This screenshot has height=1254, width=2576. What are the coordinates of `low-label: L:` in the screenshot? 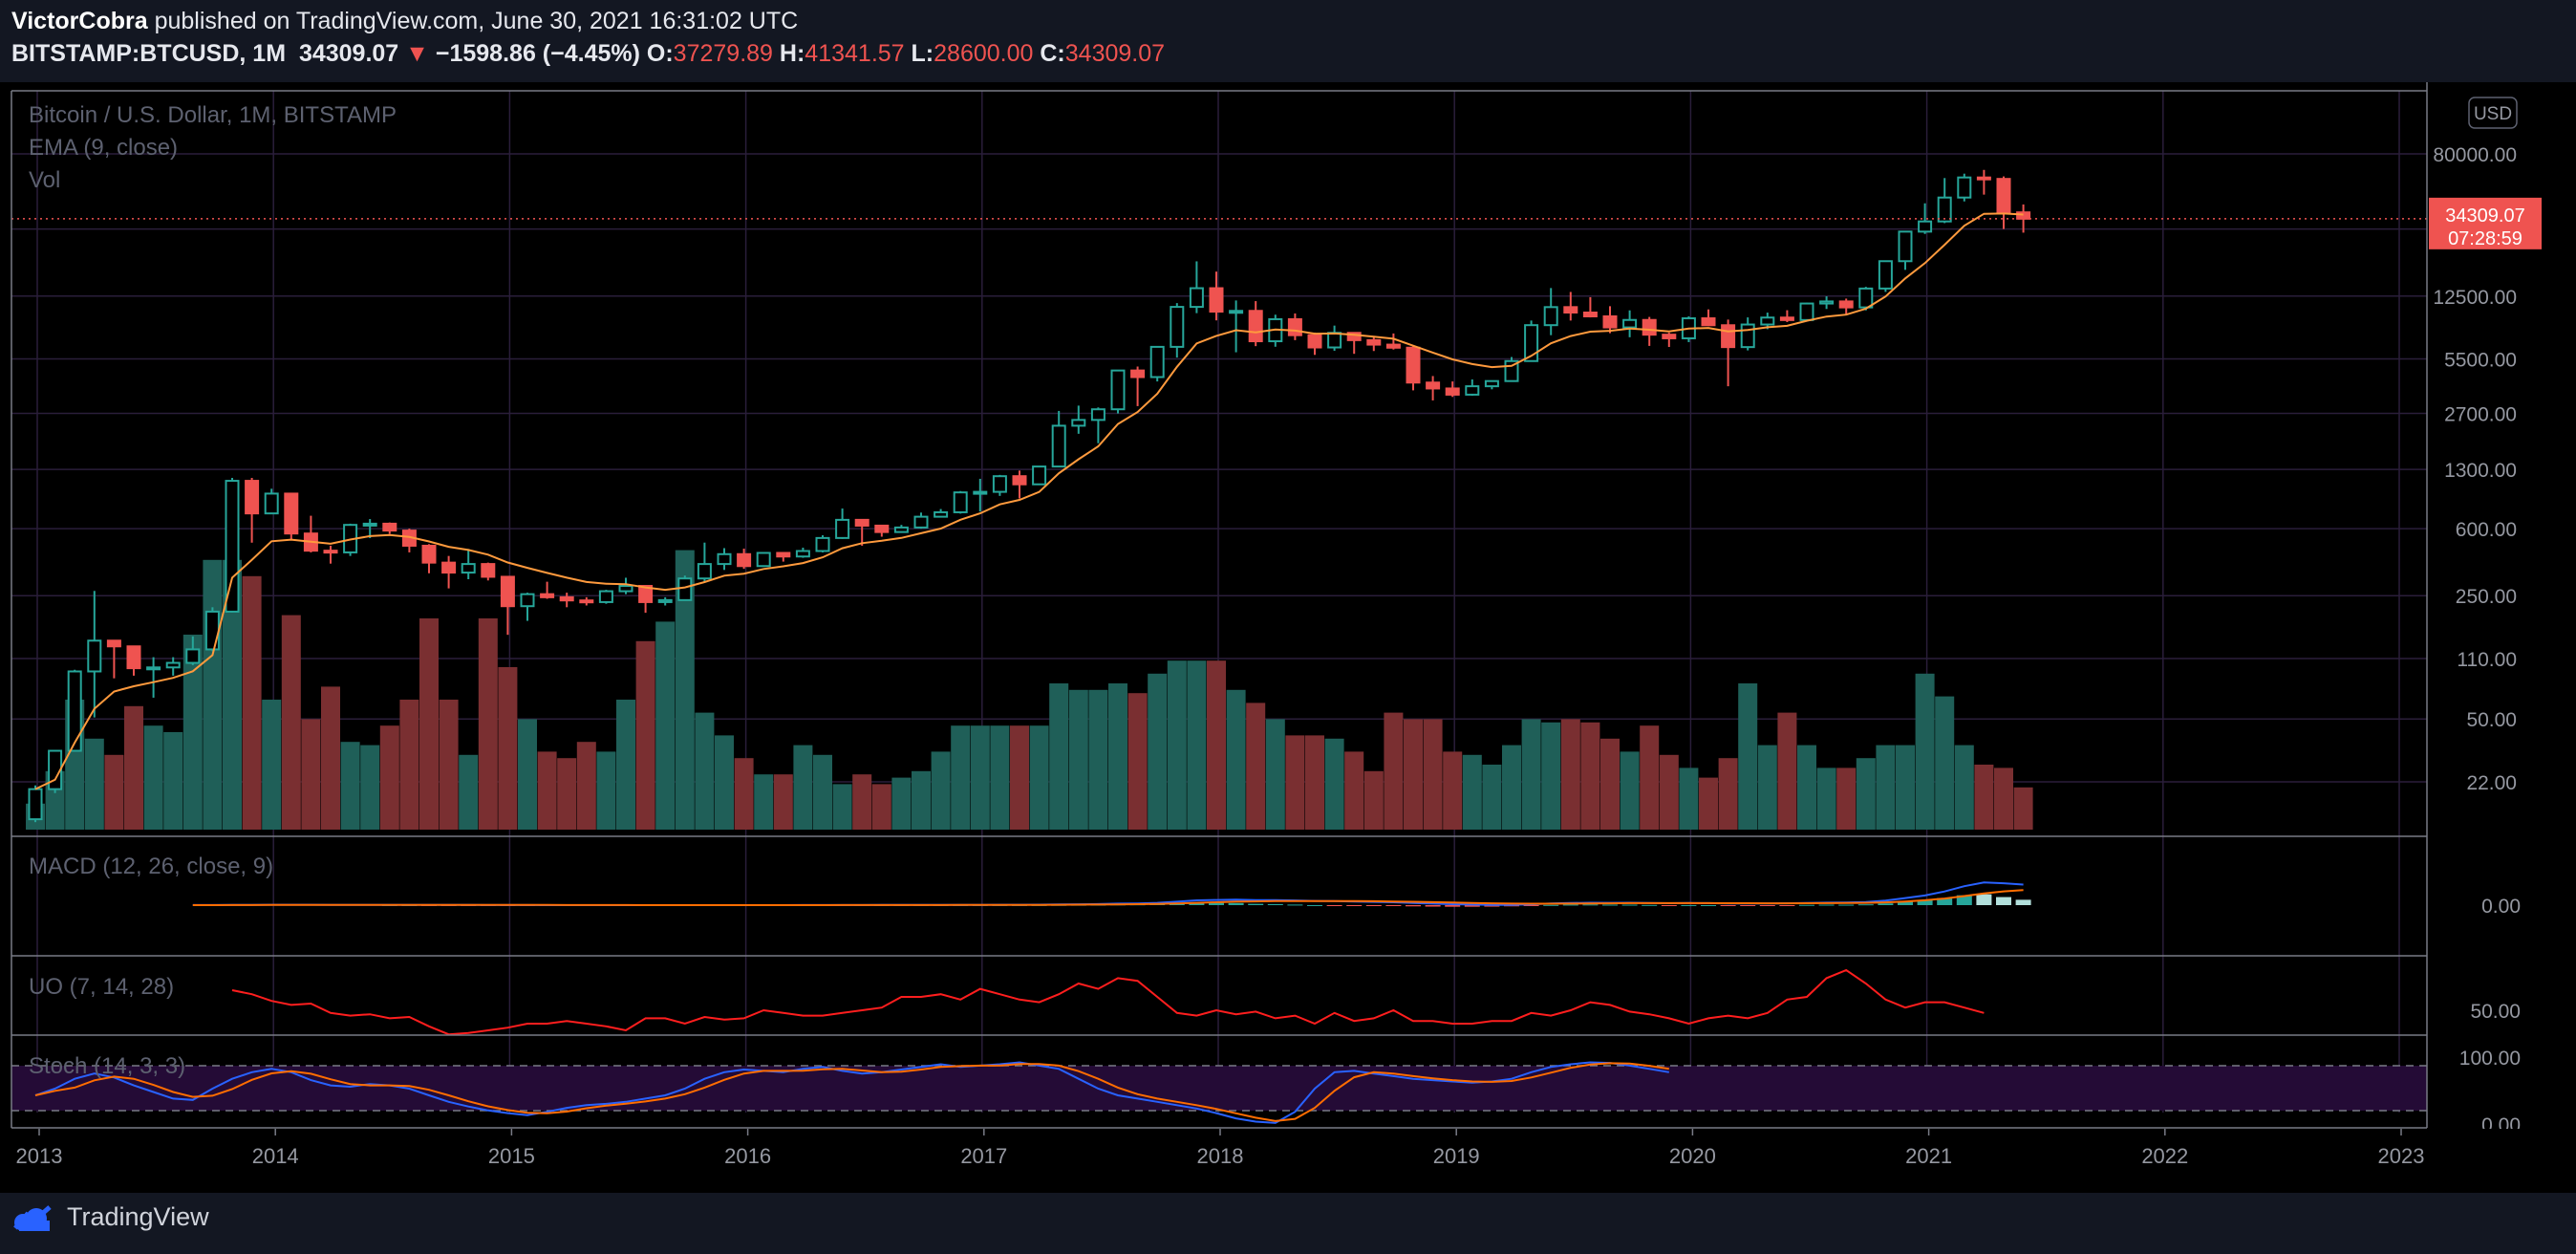 It's located at (922, 53).